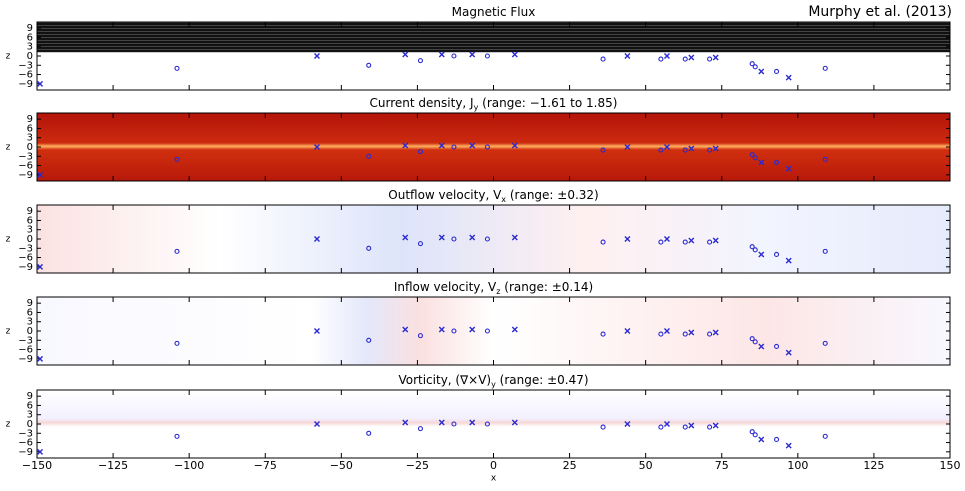  What do you see at coordinates (722, 465) in the screenshot?
I see `x-tick-label: 75` at bounding box center [722, 465].